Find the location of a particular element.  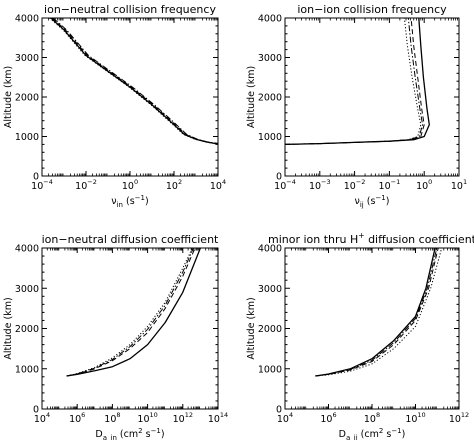

x-axis-label: Da_in (cm2 s−1) is located at coordinates (129, 433).